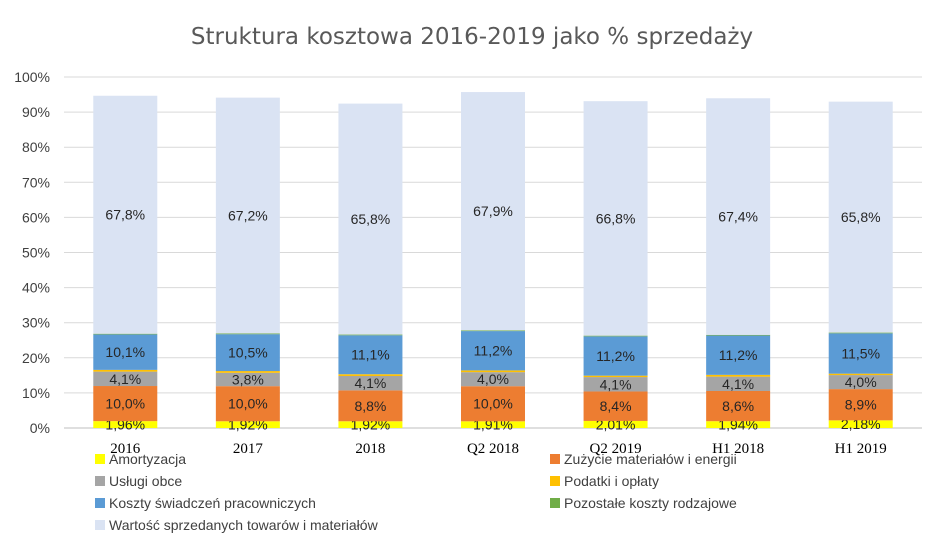  Describe the element at coordinates (36, 182) in the screenshot. I see `y-tick-label: 70%` at that location.